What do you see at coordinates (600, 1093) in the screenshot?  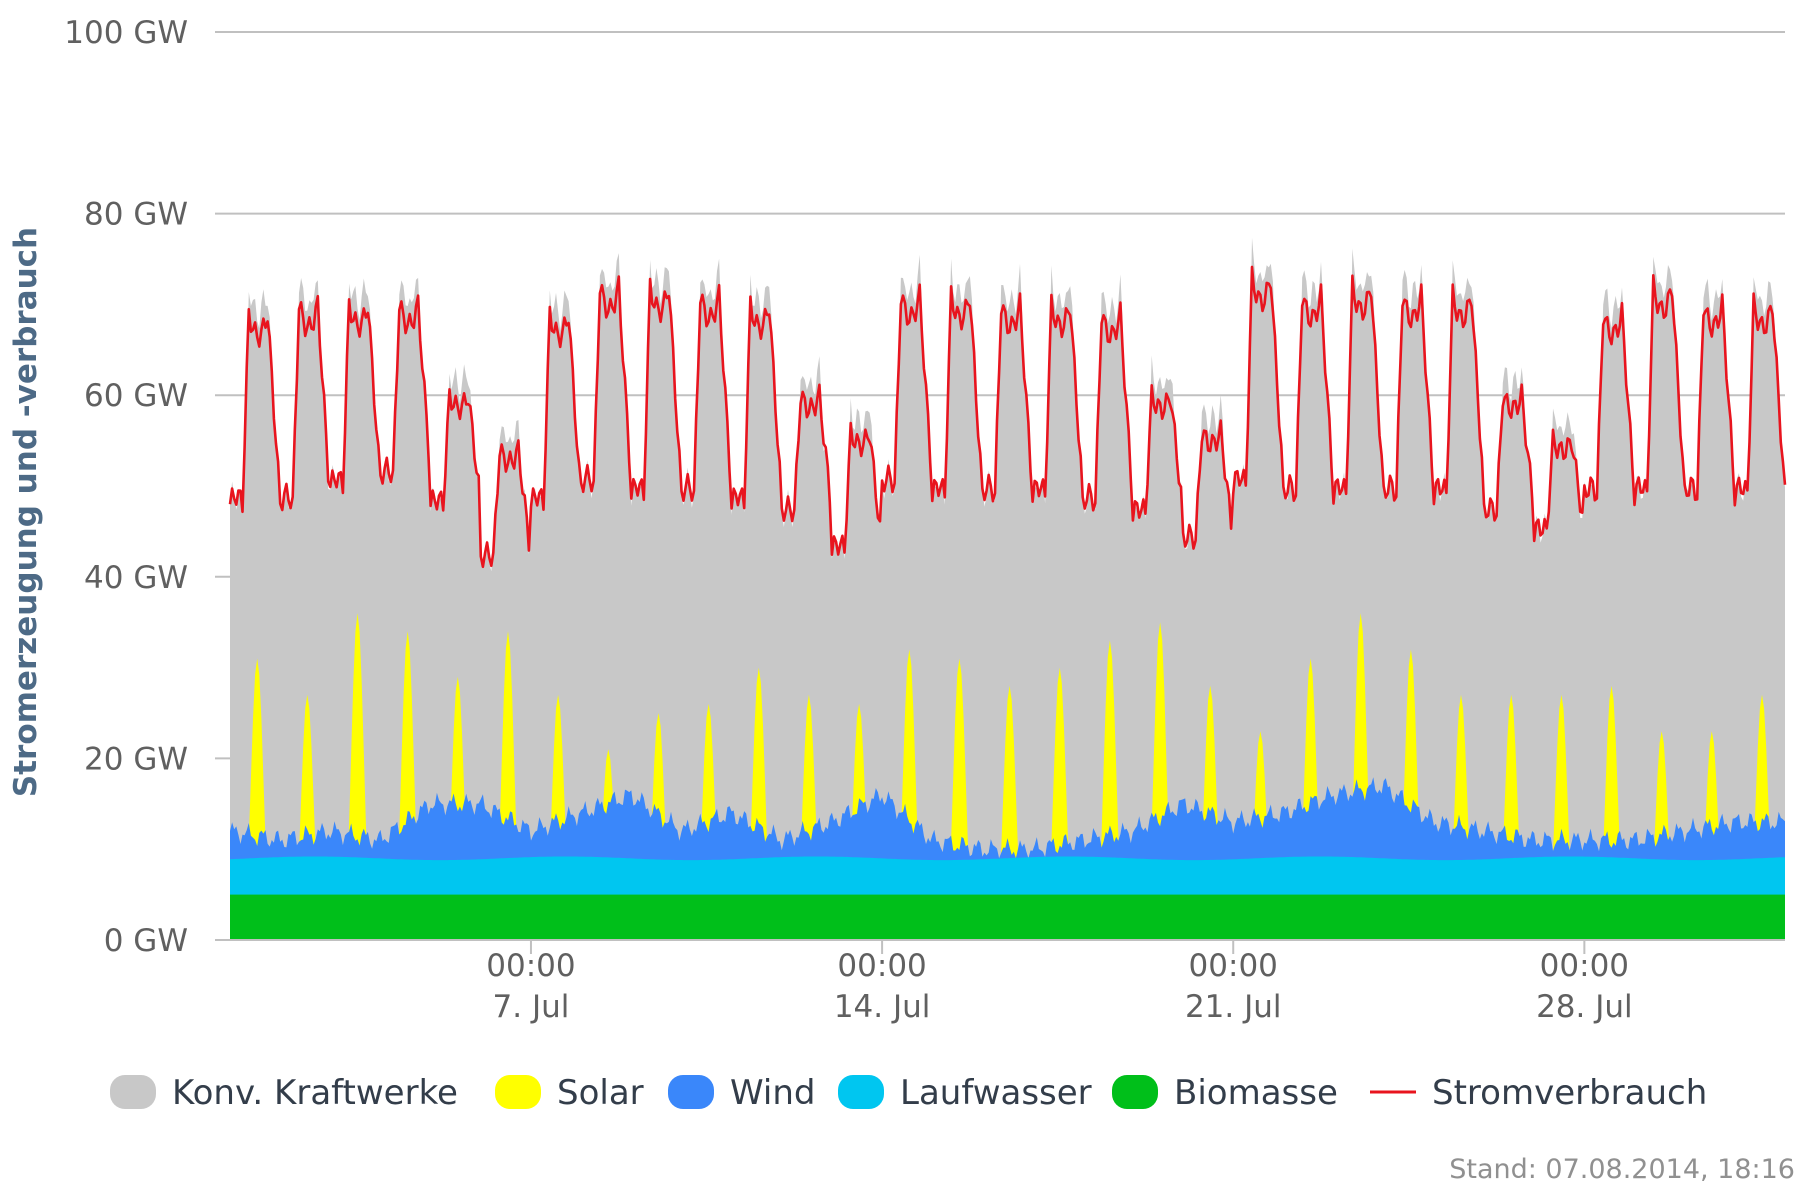 I see `legend-label: Solar` at bounding box center [600, 1093].